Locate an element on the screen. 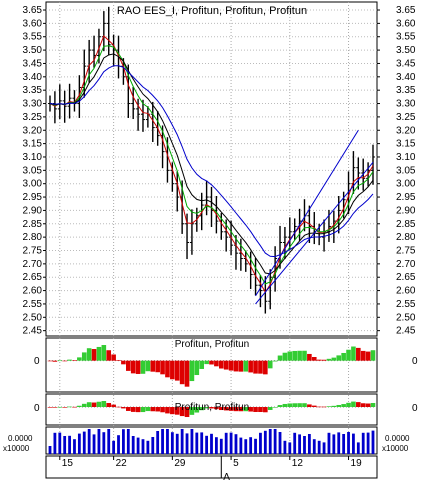  date-label-4: 12 is located at coordinates (298, 463).